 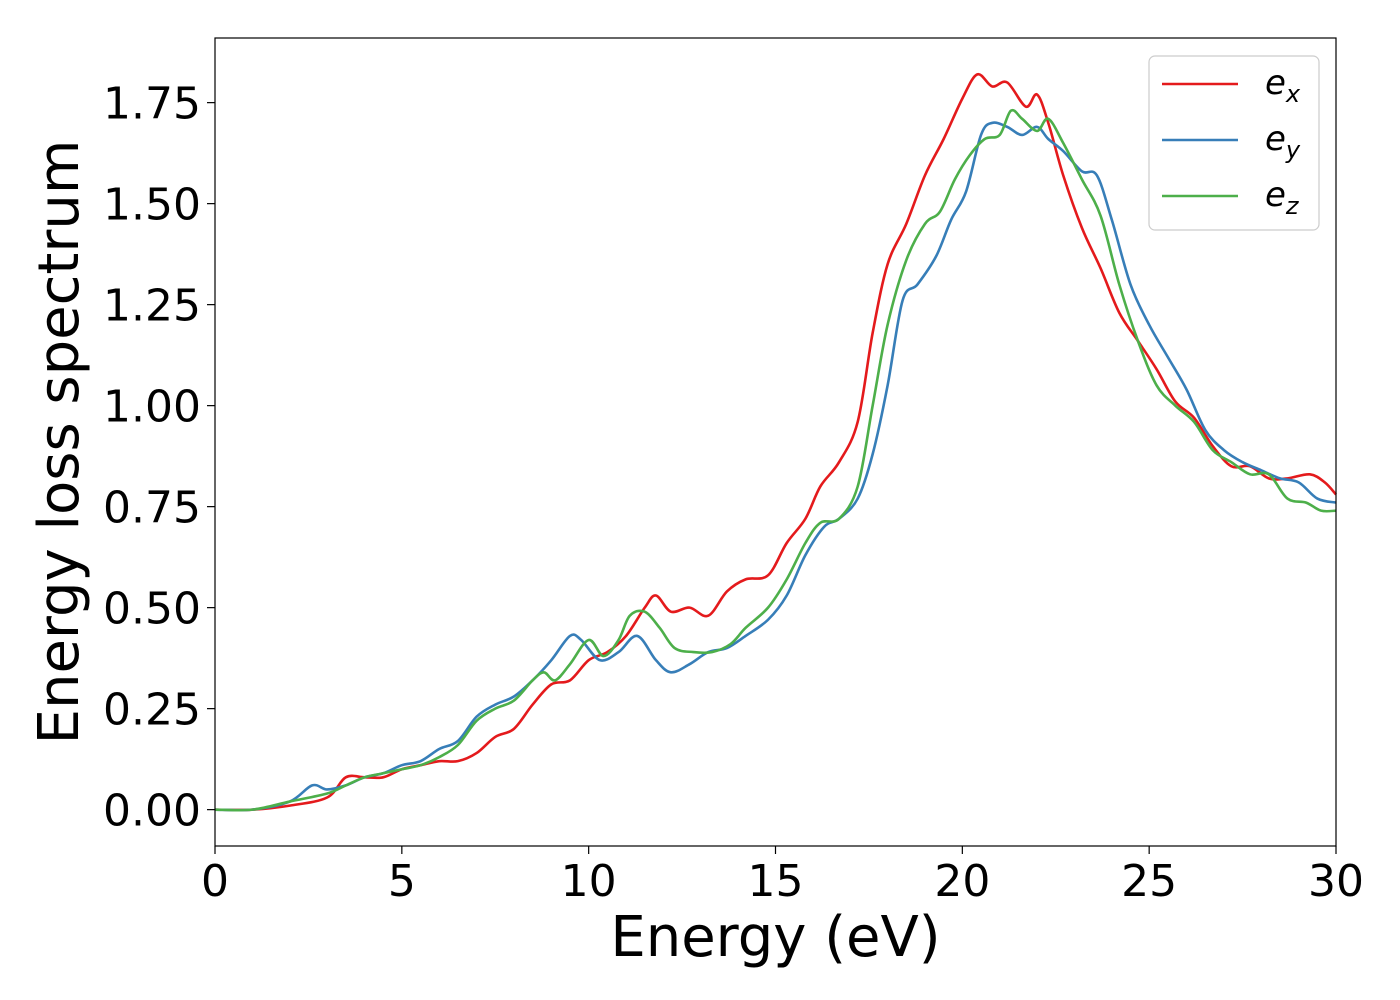 I want to click on x-tick-labels: 0 5 10 15 20 25 30, so click(x=782, y=881).